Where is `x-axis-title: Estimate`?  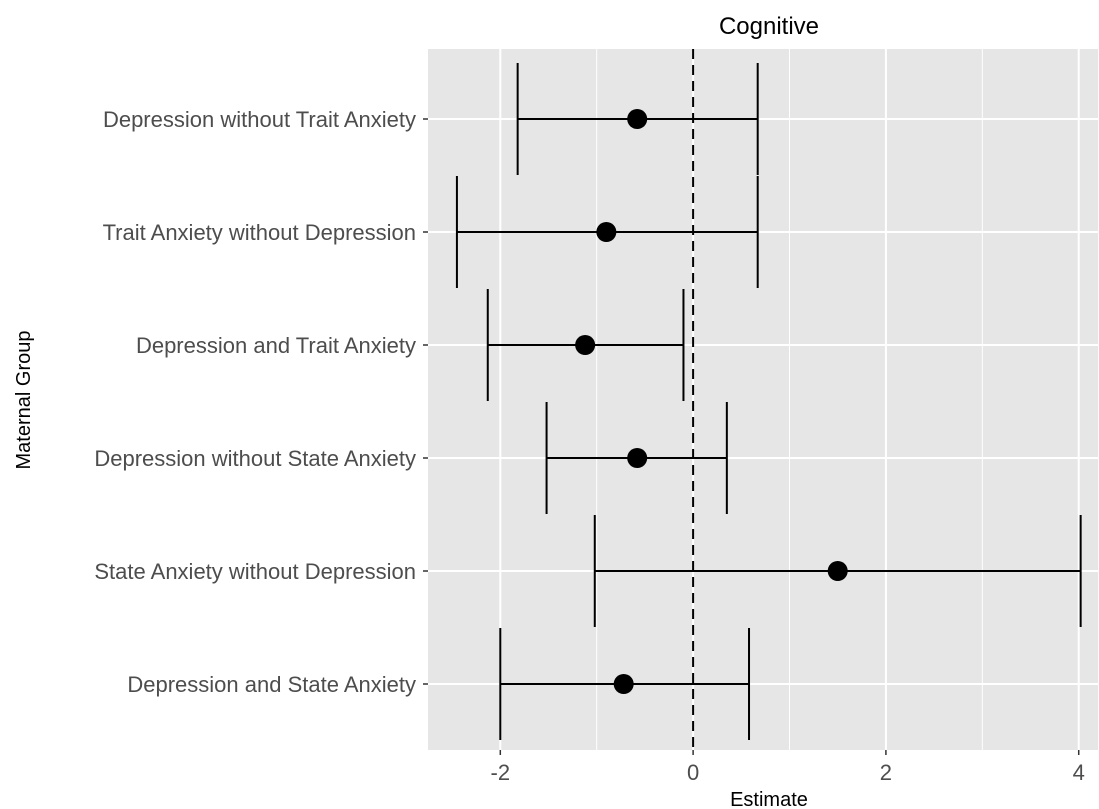 x-axis-title: Estimate is located at coordinates (769, 799).